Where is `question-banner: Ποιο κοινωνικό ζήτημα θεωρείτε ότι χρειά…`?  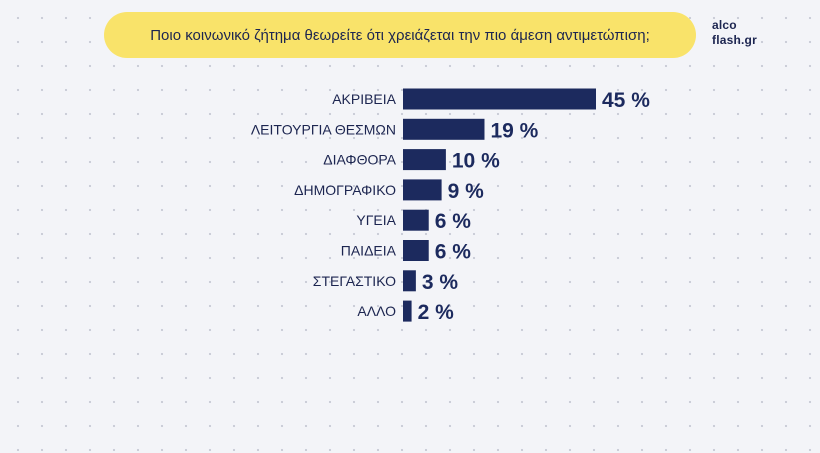
question-banner: Ποιο κοινωνικό ζήτημα θεωρείτε ότι χρειά… is located at coordinates (400, 35).